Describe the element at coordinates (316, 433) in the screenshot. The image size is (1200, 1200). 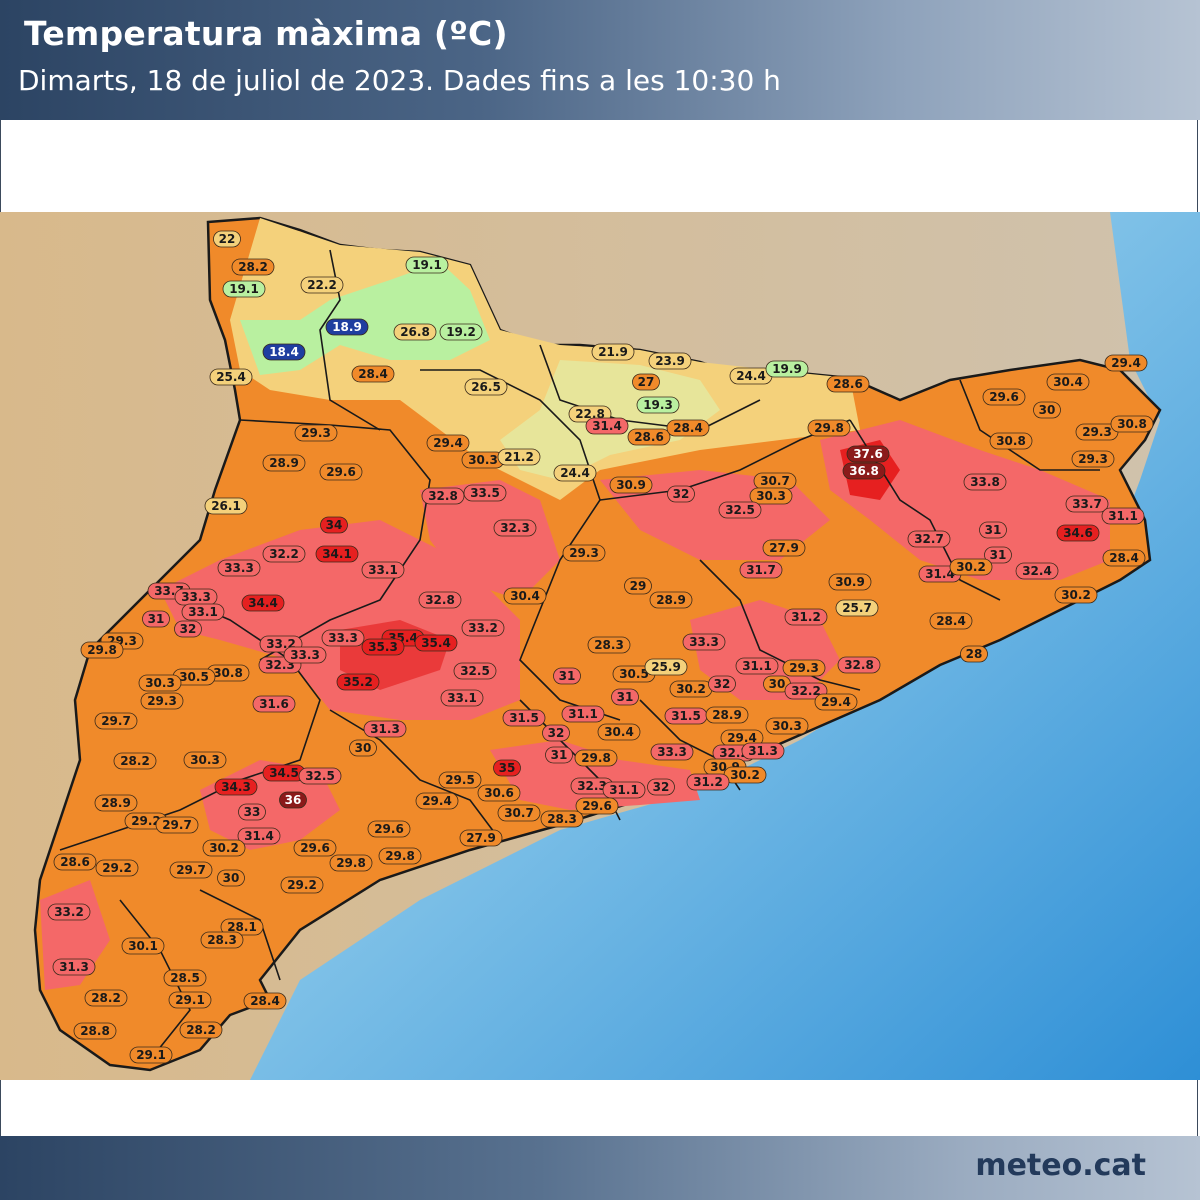
I see `station-label: 29.3` at that location.